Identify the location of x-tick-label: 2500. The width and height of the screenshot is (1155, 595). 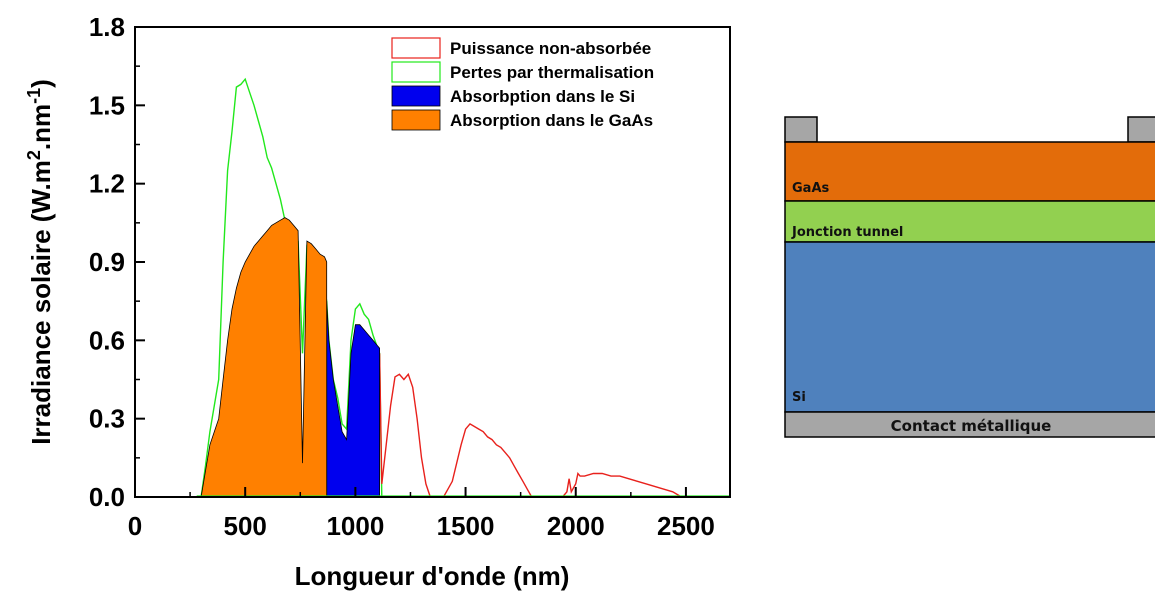
(686, 526).